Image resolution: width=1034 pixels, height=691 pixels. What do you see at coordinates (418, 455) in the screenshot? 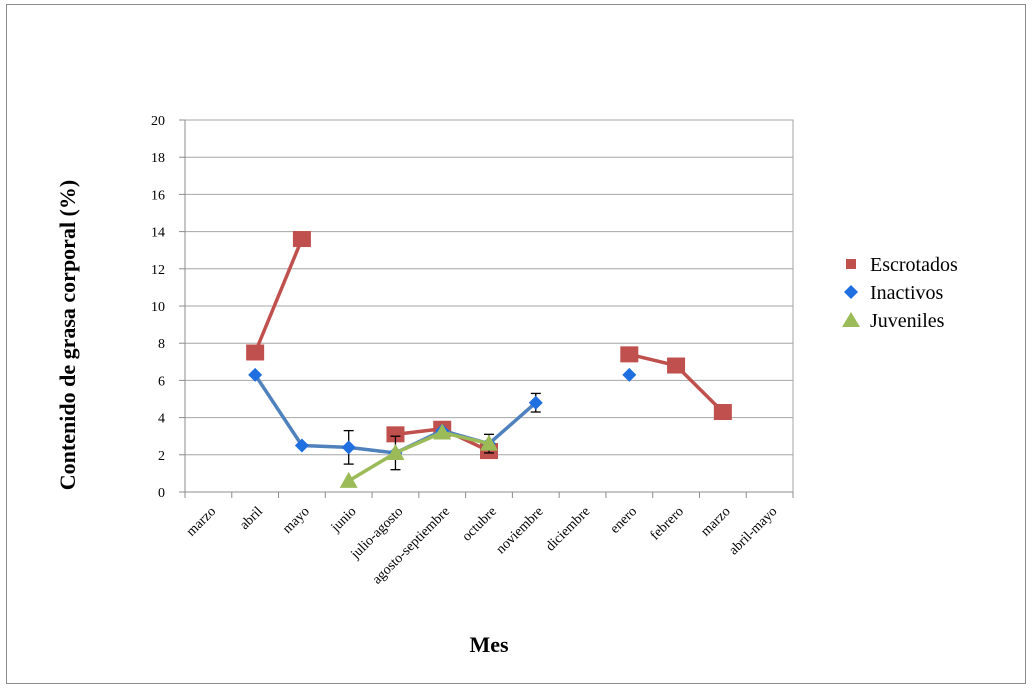
I see `series-juveniles` at bounding box center [418, 455].